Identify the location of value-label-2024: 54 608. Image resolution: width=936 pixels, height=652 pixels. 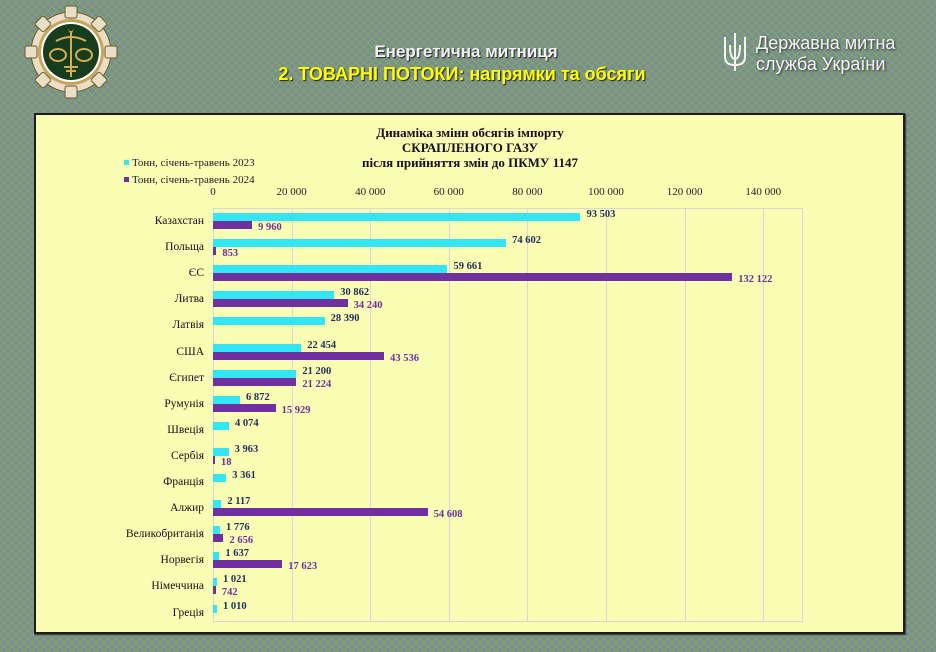
(448, 515).